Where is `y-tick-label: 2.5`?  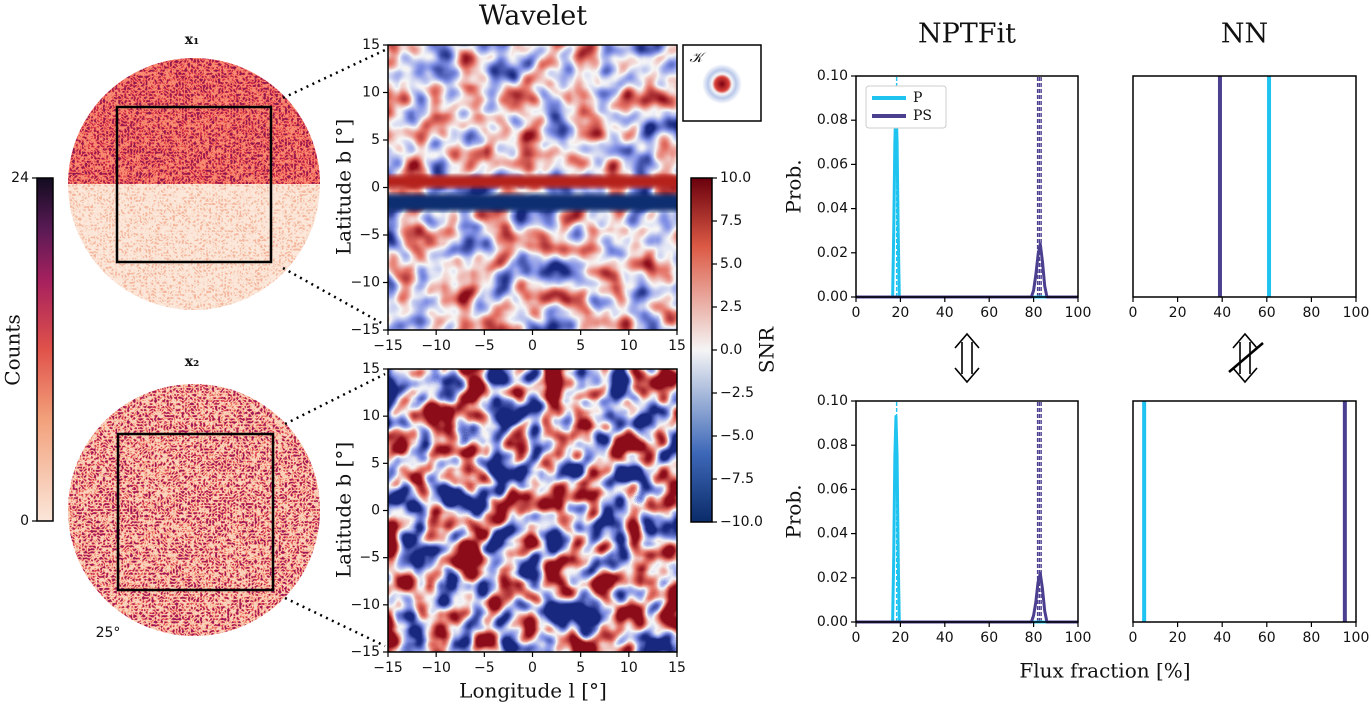 y-tick-label: 2.5 is located at coordinates (731, 307).